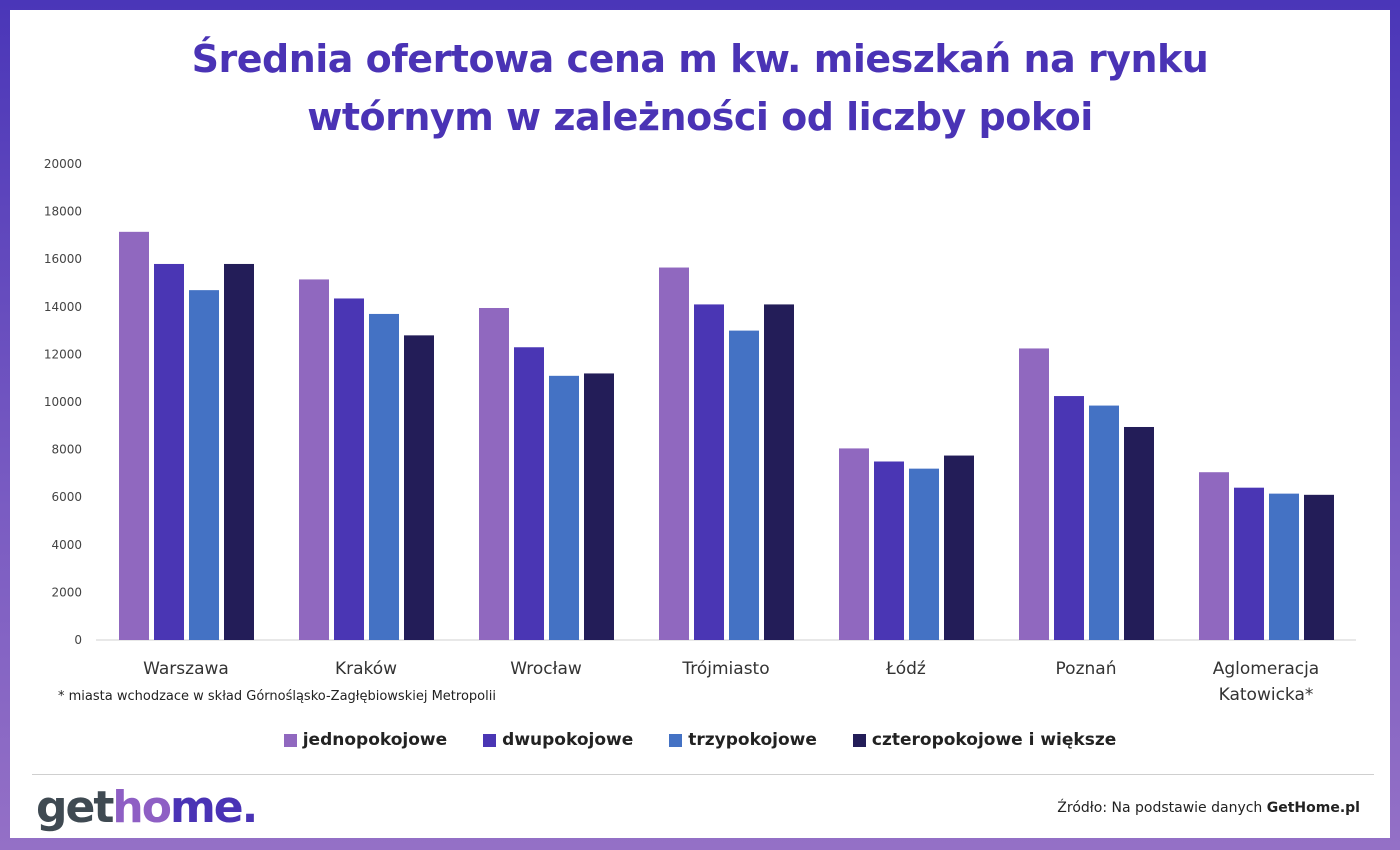  What do you see at coordinates (905, 669) in the screenshot?
I see `x-category-label: Łódź` at bounding box center [905, 669].